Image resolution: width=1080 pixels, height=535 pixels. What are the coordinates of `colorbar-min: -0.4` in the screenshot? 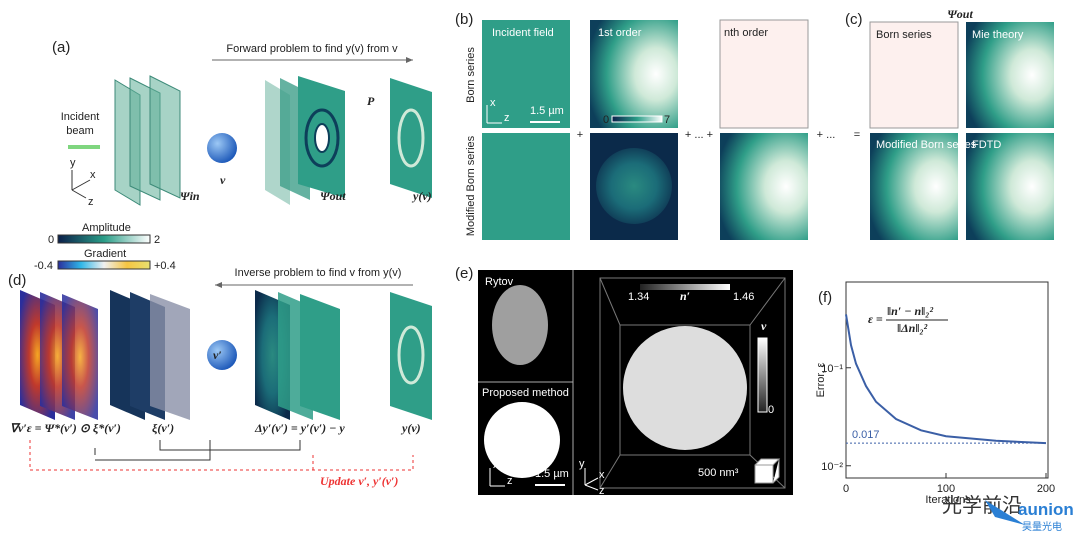 It's located at (43, 266).